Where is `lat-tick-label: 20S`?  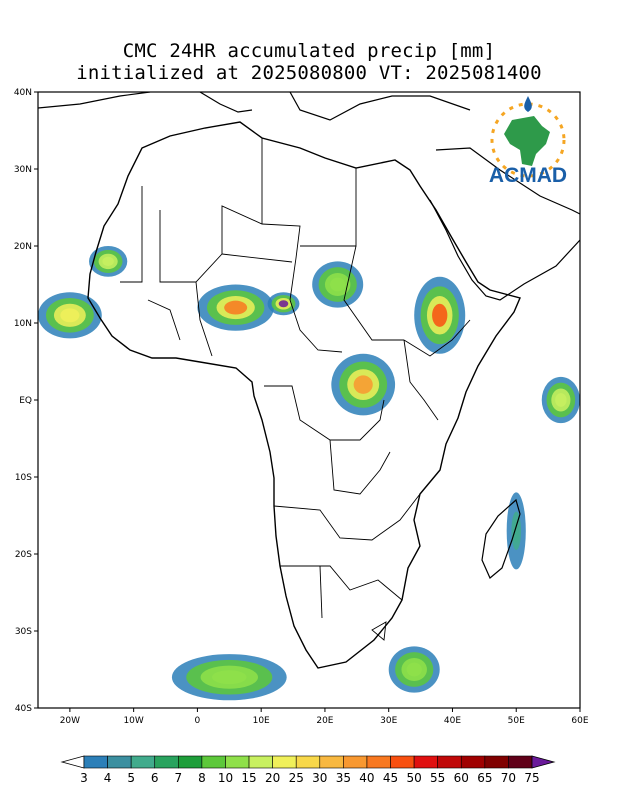 lat-tick-label: 20S is located at coordinates (23, 555).